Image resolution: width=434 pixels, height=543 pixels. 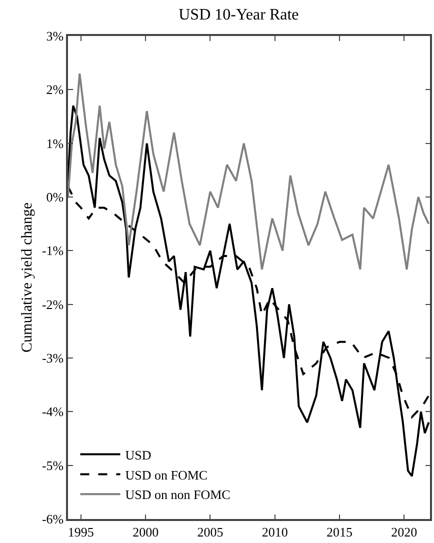 I want to click on y-tick-label: 0%, so click(x=55, y=197).